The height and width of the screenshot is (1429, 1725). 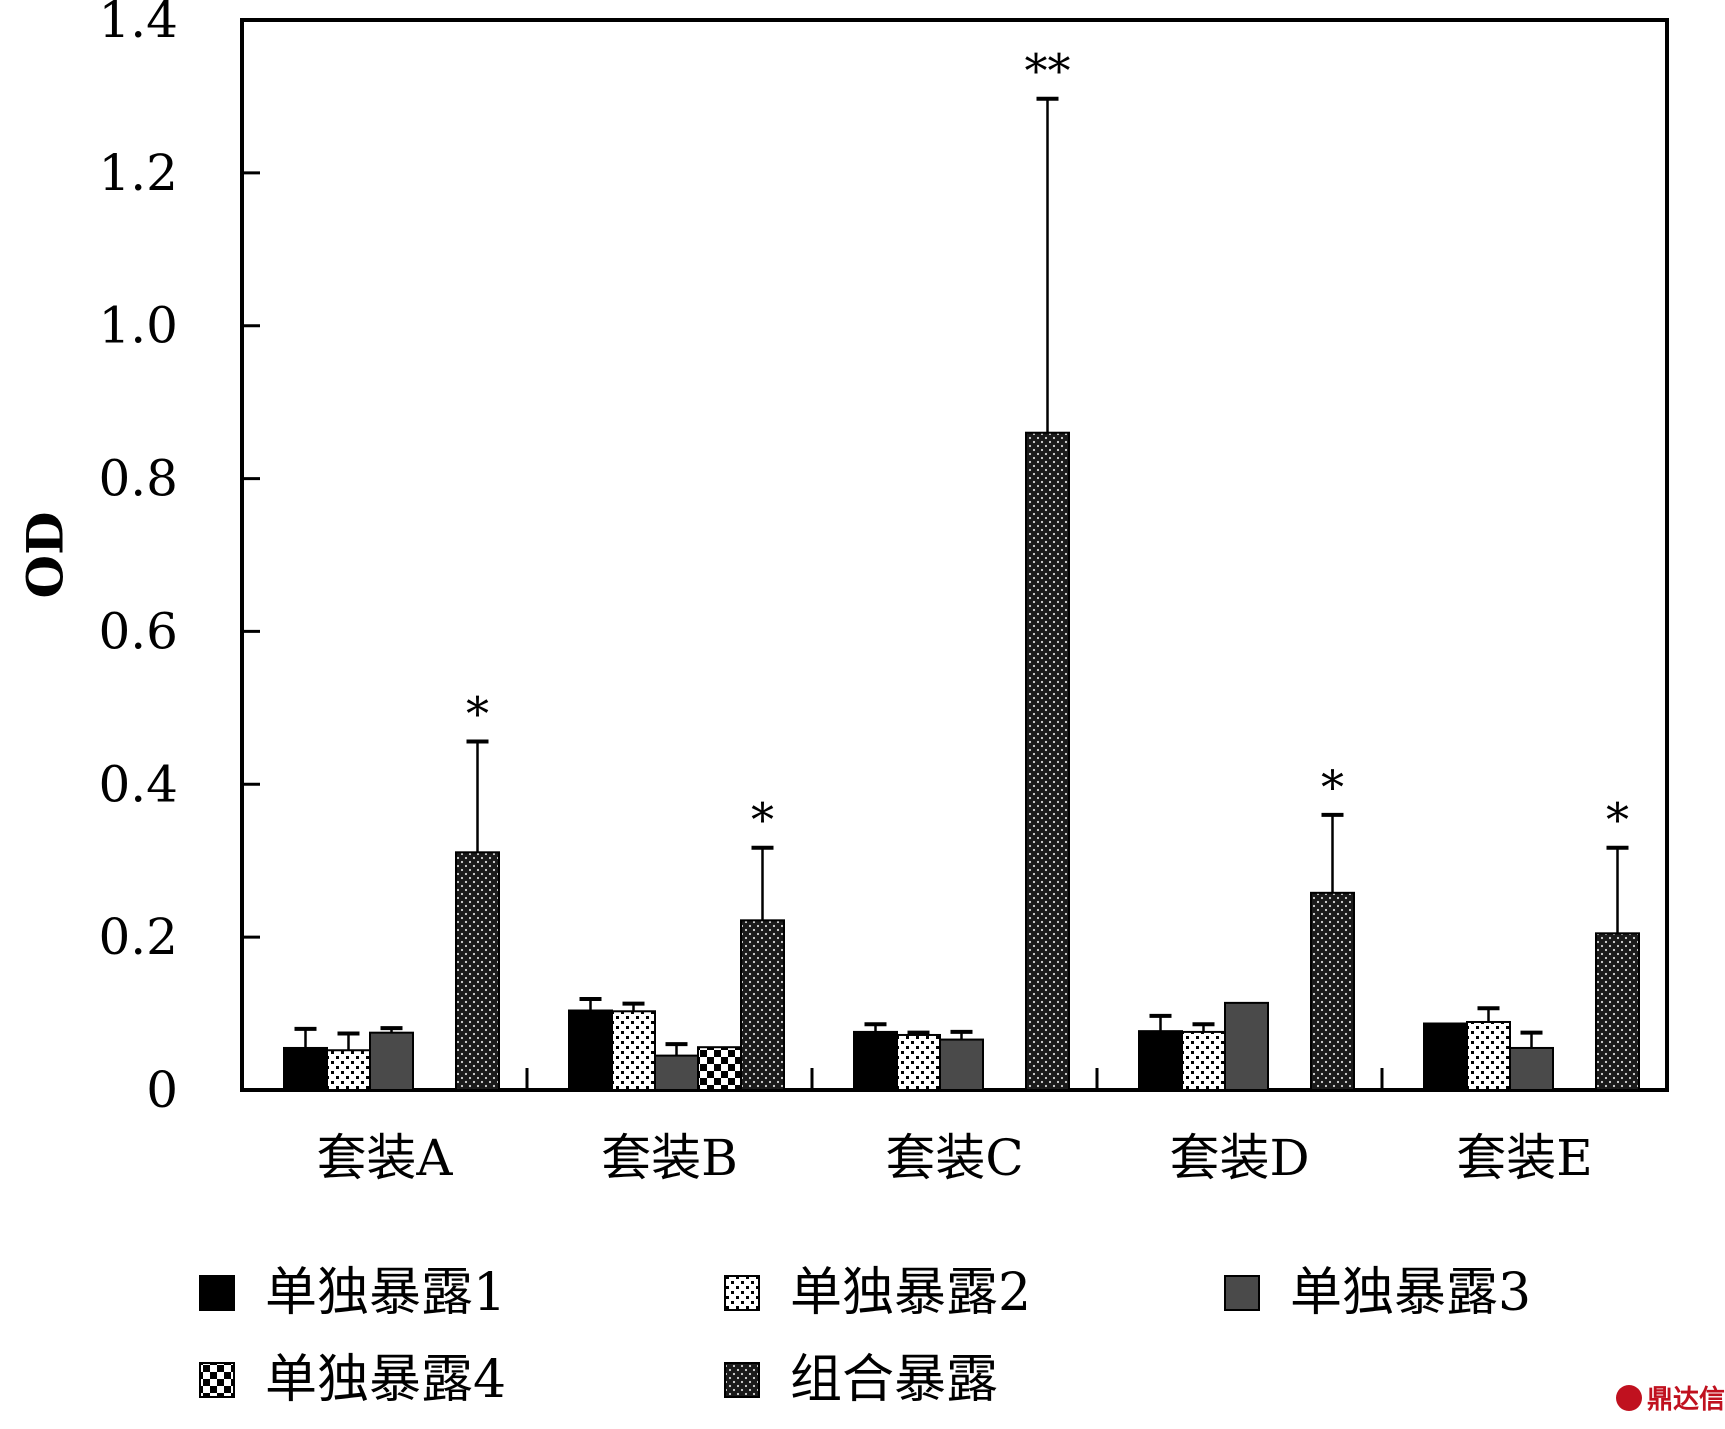 What do you see at coordinates (138, 24) in the screenshot?
I see `y-tick-label: 1.4` at bounding box center [138, 24].